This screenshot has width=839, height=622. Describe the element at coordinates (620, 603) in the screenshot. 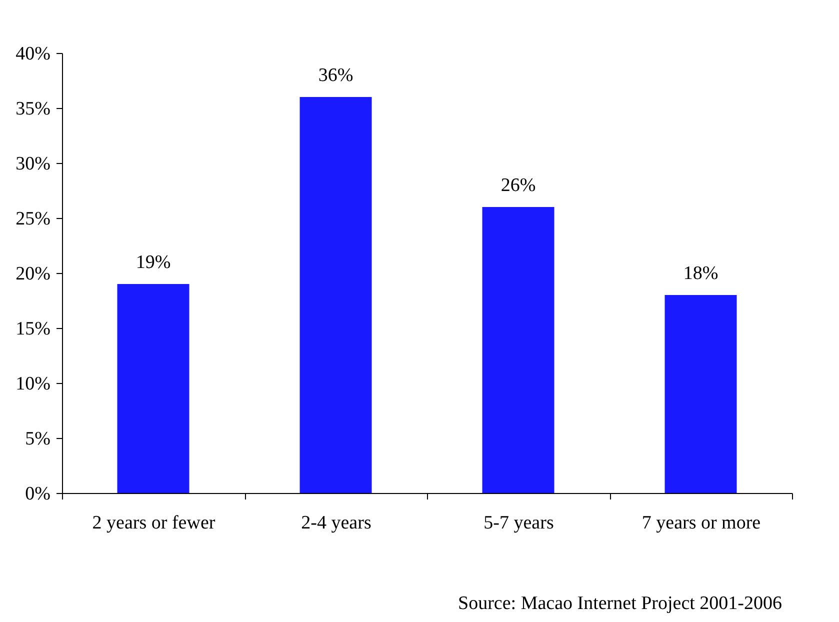

I see `source-note: Source: Macao Internet Project 2001-2006` at that location.